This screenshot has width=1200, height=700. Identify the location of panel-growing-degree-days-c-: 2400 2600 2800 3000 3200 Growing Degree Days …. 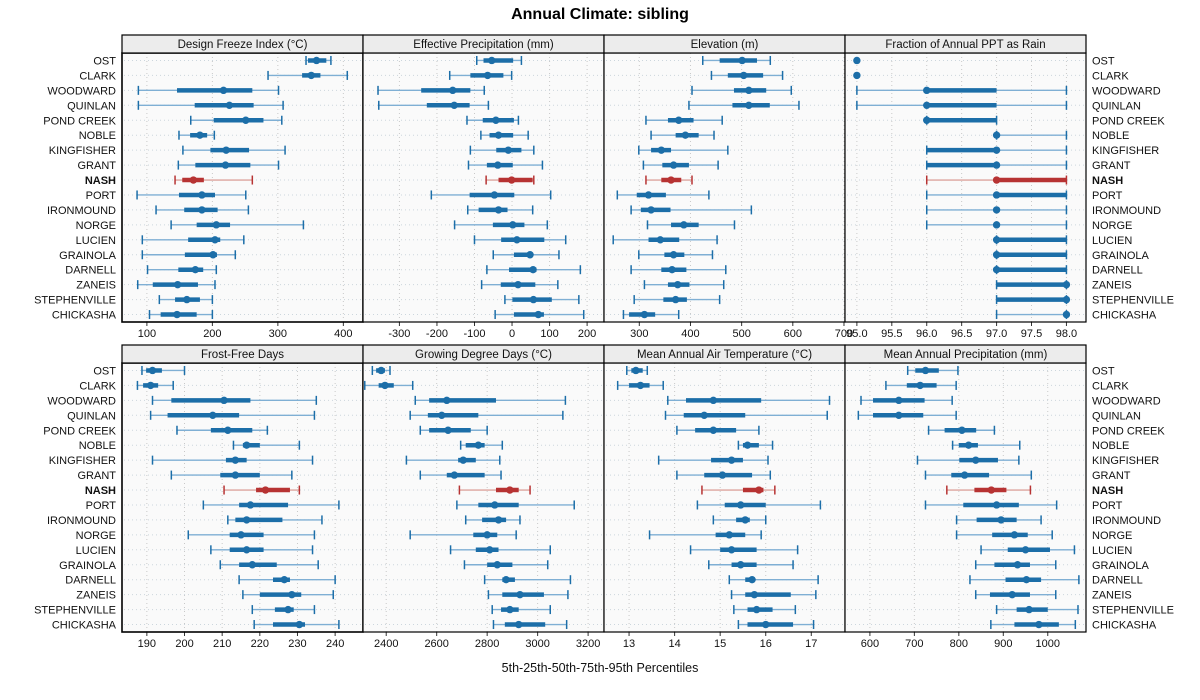
(483, 497).